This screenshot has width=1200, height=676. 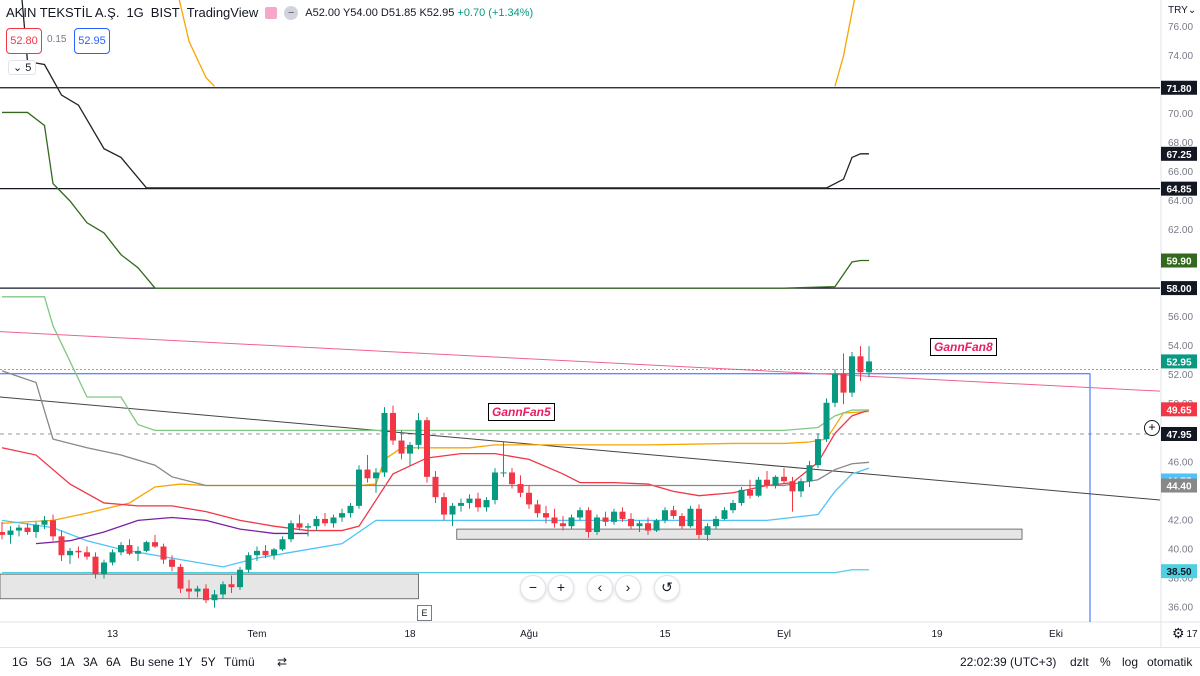 What do you see at coordinates (239, 662) in the screenshot?
I see `range-tumu: Tümü` at bounding box center [239, 662].